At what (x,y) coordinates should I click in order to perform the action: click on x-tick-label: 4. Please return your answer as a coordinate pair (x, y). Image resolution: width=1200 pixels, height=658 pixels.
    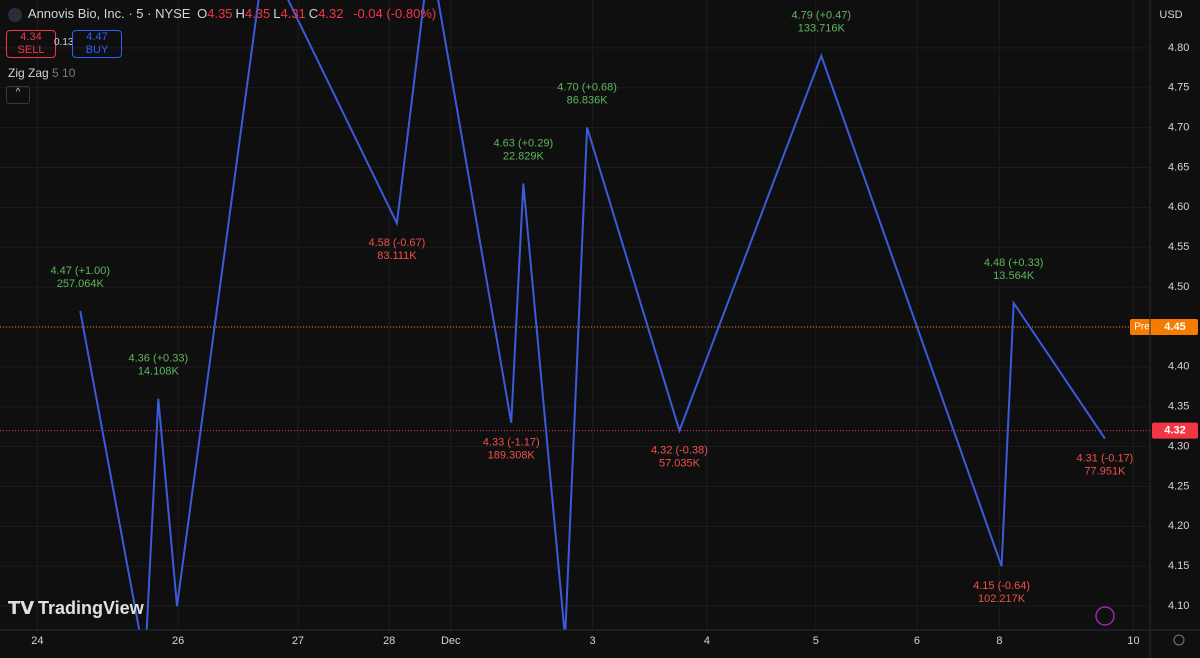
    Looking at the image, I should click on (707, 641).